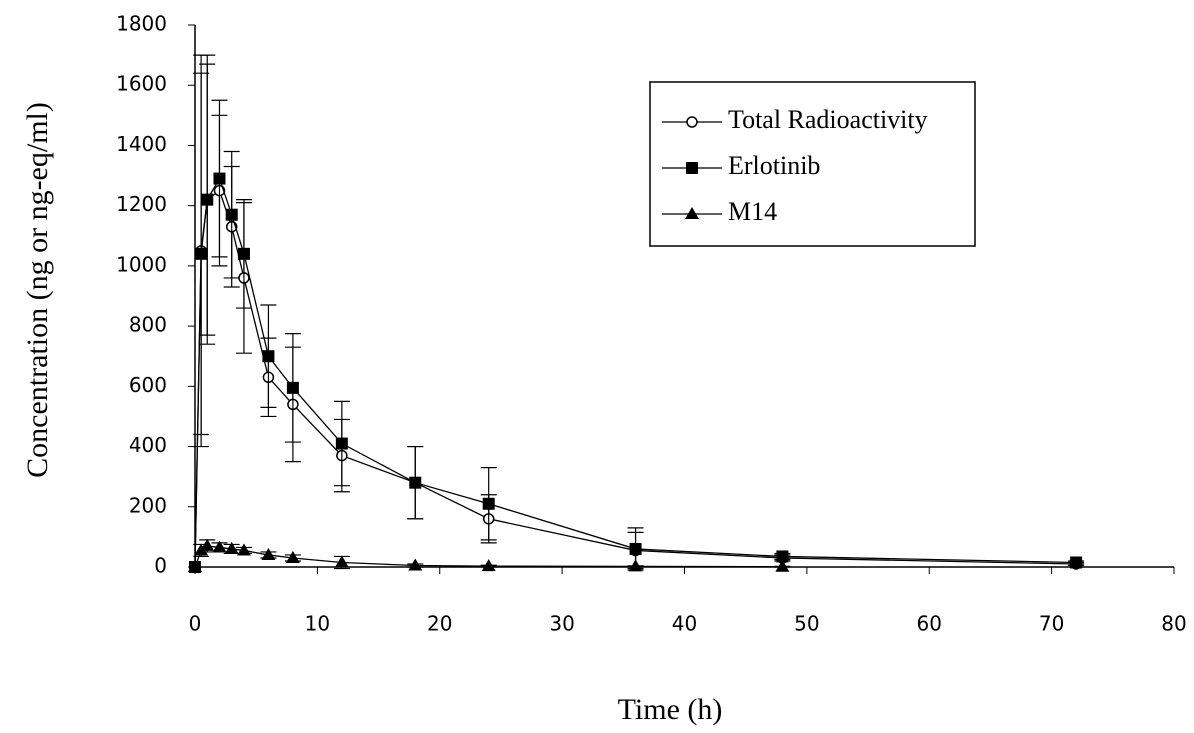 This screenshot has width=1194, height=733. What do you see at coordinates (828, 119) in the screenshot?
I see `legend-label: Total Radioactivity` at bounding box center [828, 119].